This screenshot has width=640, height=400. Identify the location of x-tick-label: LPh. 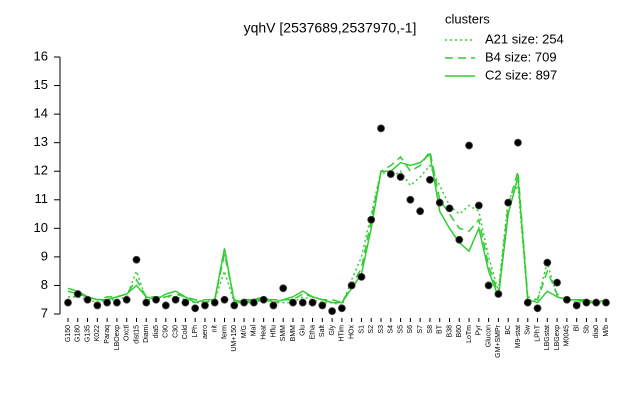
(195, 331).